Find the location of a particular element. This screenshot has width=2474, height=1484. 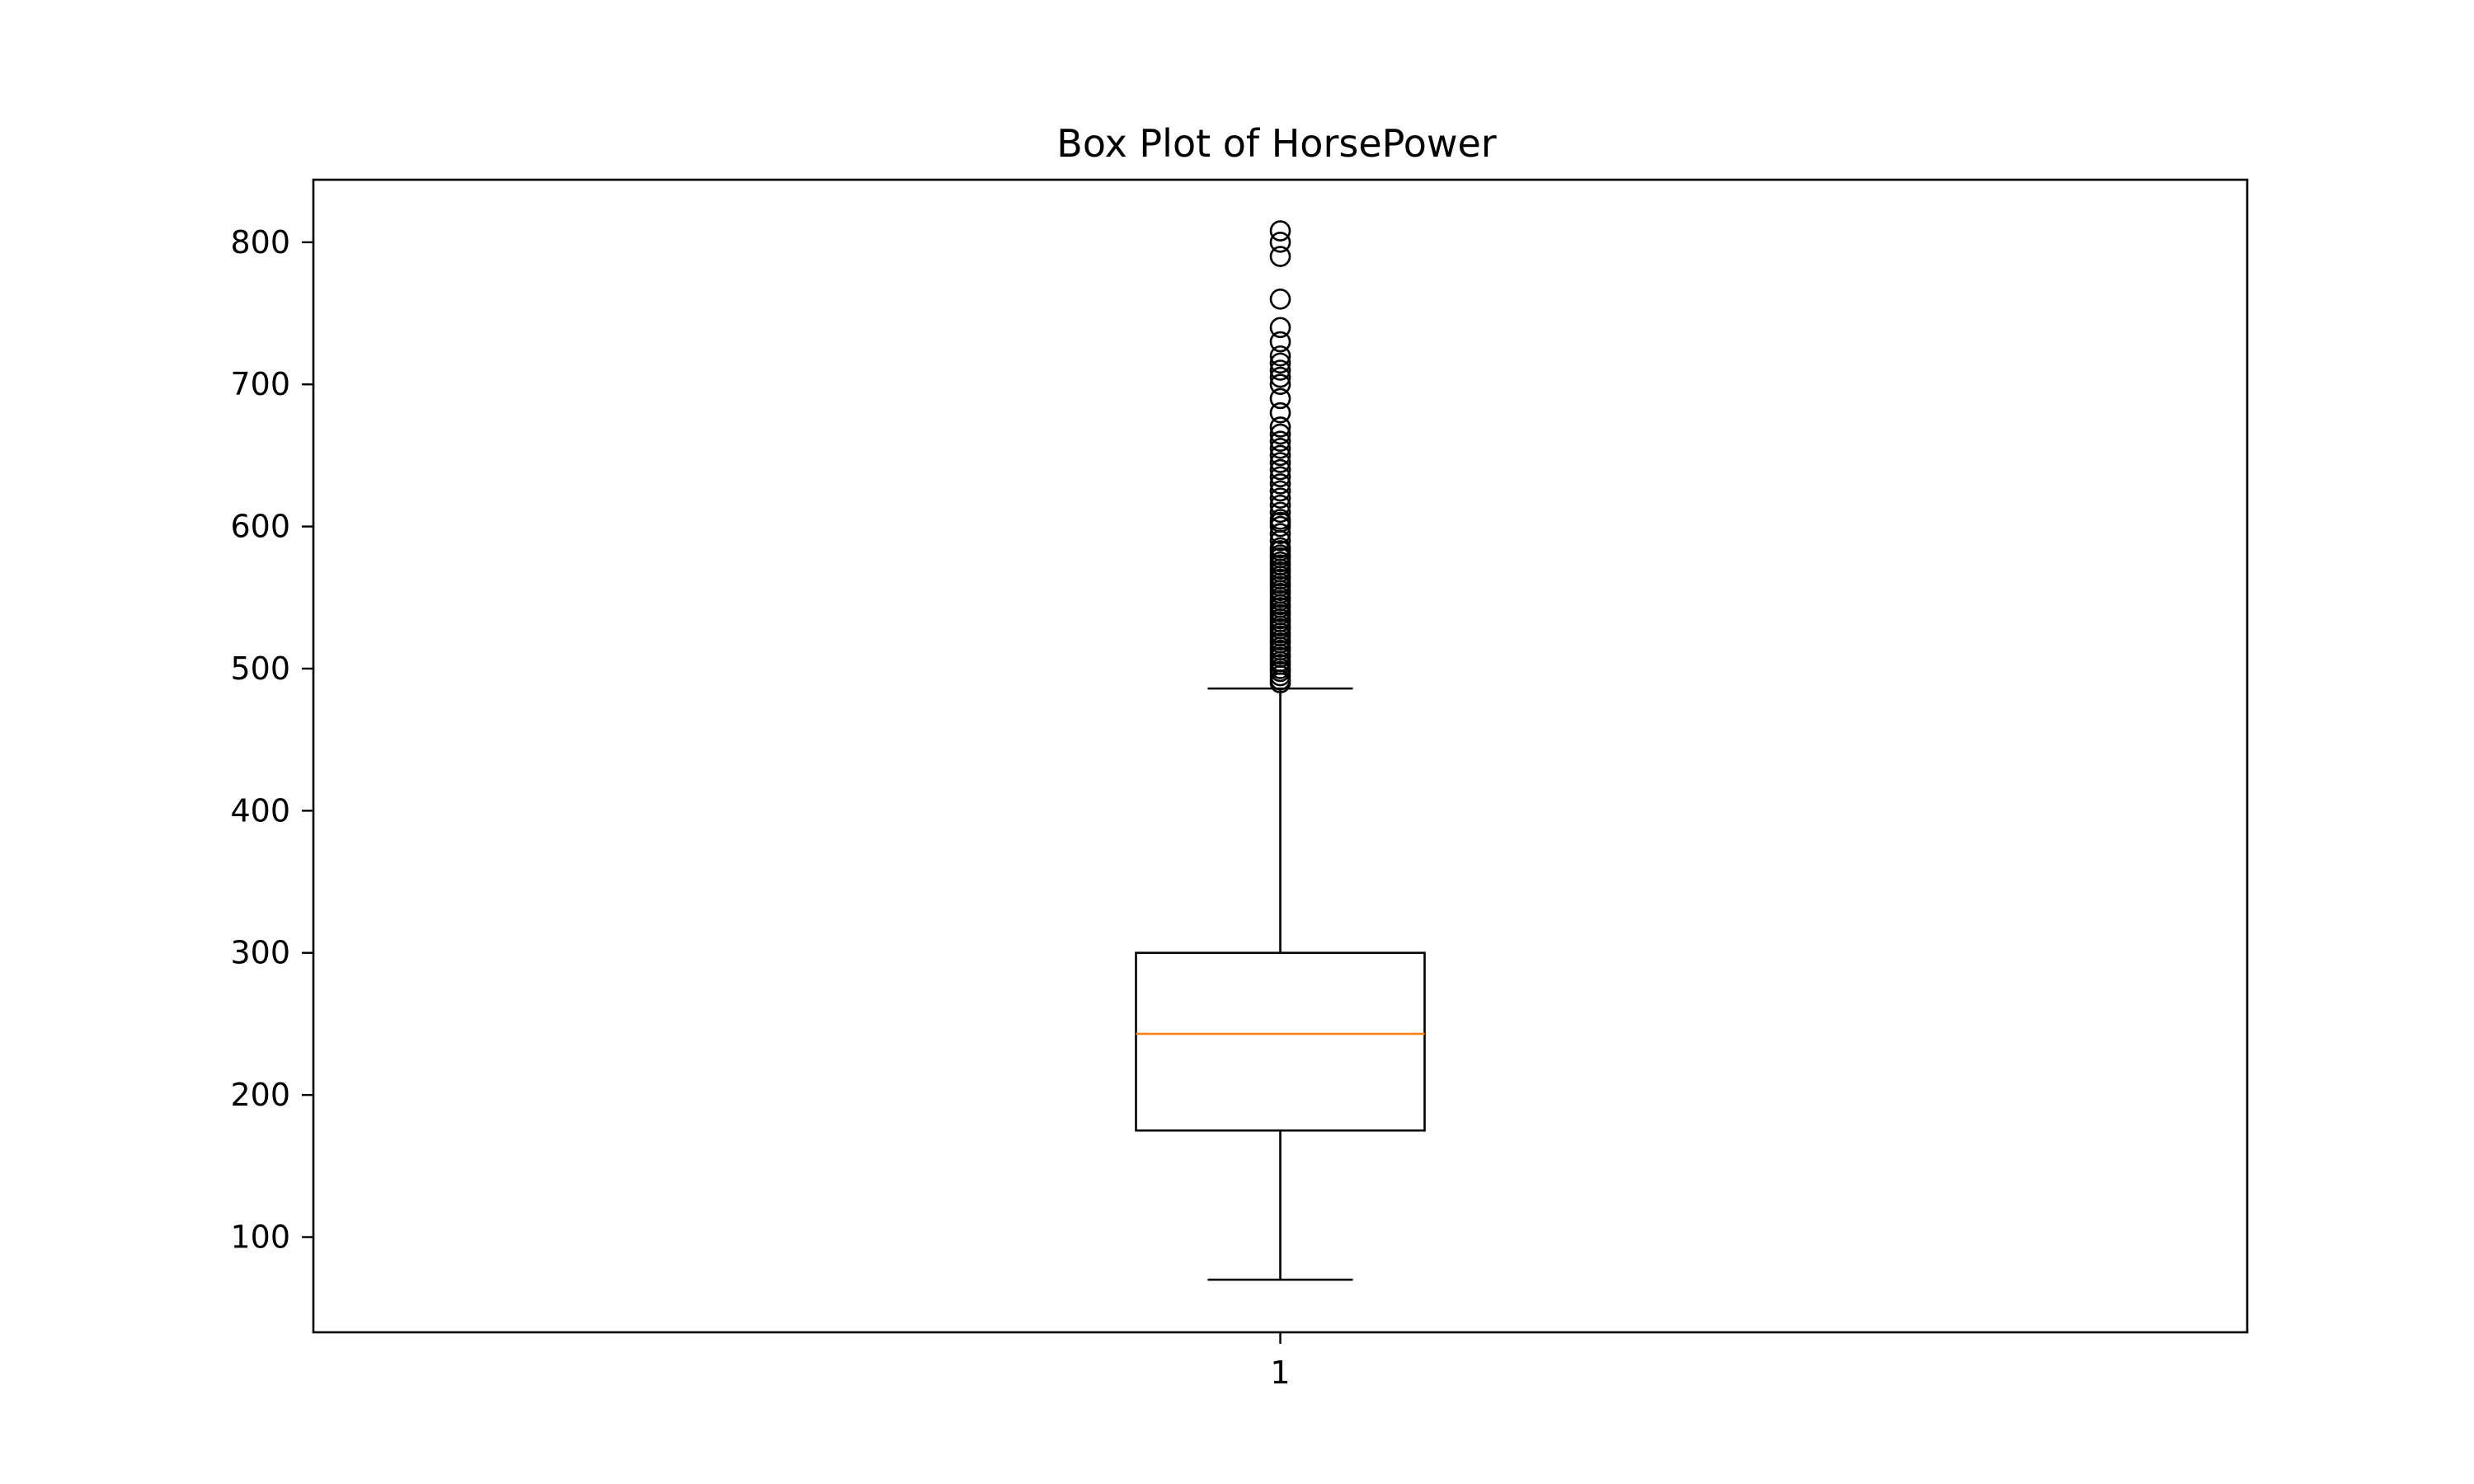

chart-title: Box Plot of HorsePower is located at coordinates (1276, 143).